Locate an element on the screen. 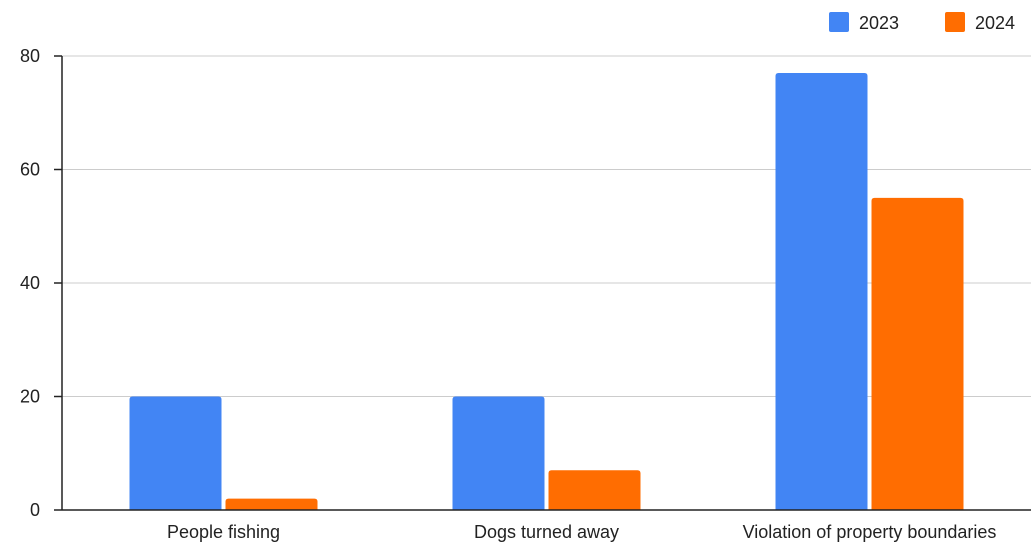 The width and height of the screenshot is (1031, 543). y-tick-label: 80 is located at coordinates (30, 56).